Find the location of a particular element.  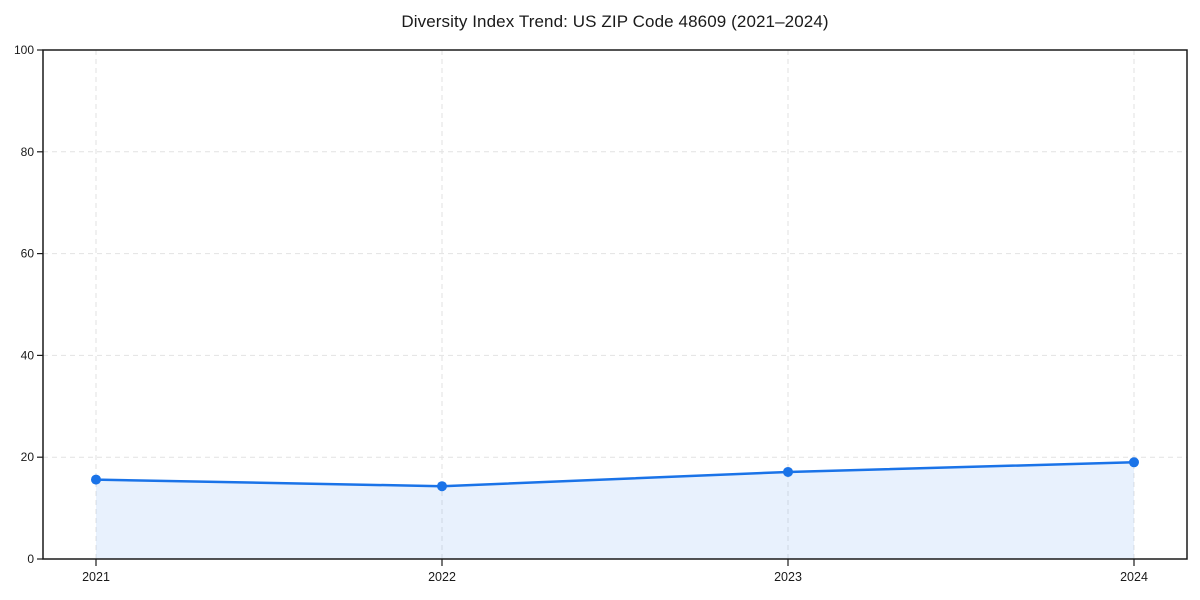

y-tick-label: 60 is located at coordinates (28, 254).